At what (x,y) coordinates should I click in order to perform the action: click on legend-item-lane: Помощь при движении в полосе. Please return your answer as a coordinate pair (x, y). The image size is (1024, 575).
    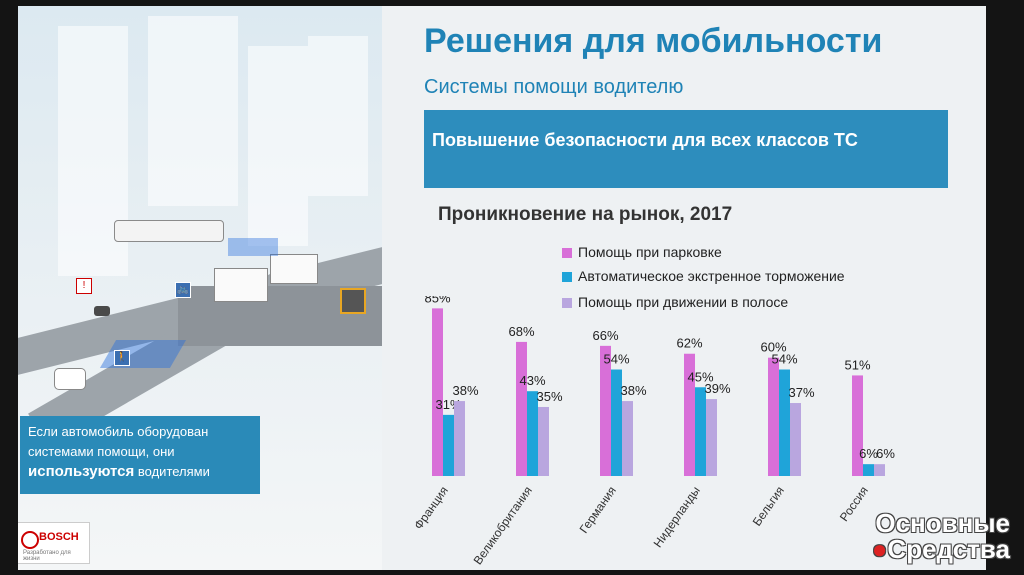
    Looking at the image, I should click on (675, 302).